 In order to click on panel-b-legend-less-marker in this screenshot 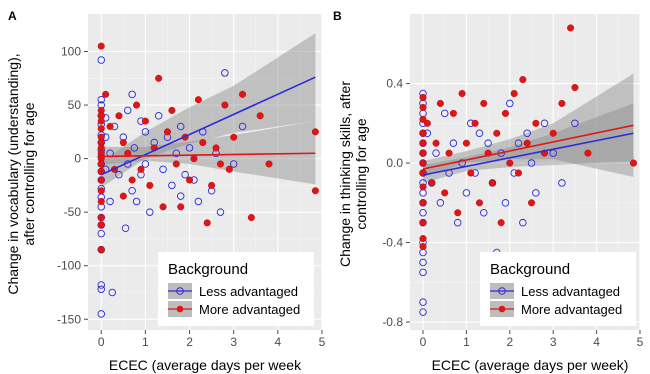, I will do `click(502, 291)`.